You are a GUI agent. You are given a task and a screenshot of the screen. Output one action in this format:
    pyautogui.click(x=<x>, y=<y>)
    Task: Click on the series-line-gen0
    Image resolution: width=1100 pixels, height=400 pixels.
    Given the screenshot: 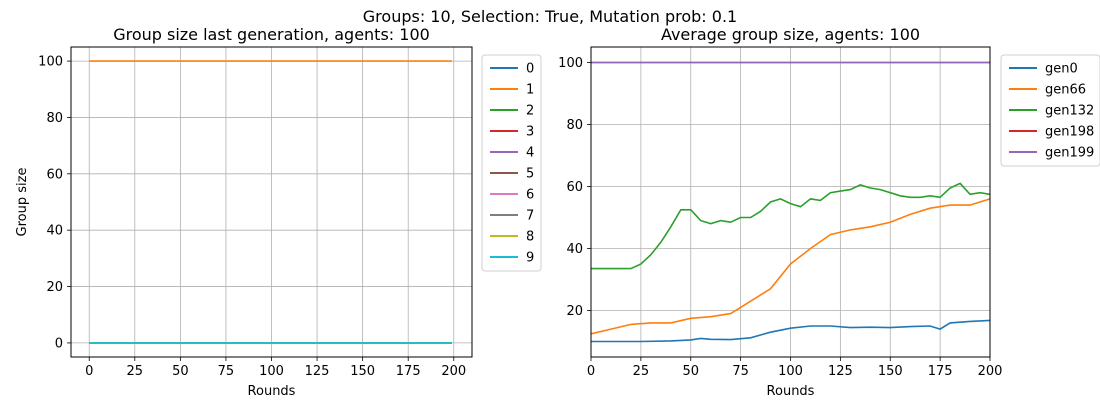 What is the action you would take?
    pyautogui.click(x=790, y=331)
    